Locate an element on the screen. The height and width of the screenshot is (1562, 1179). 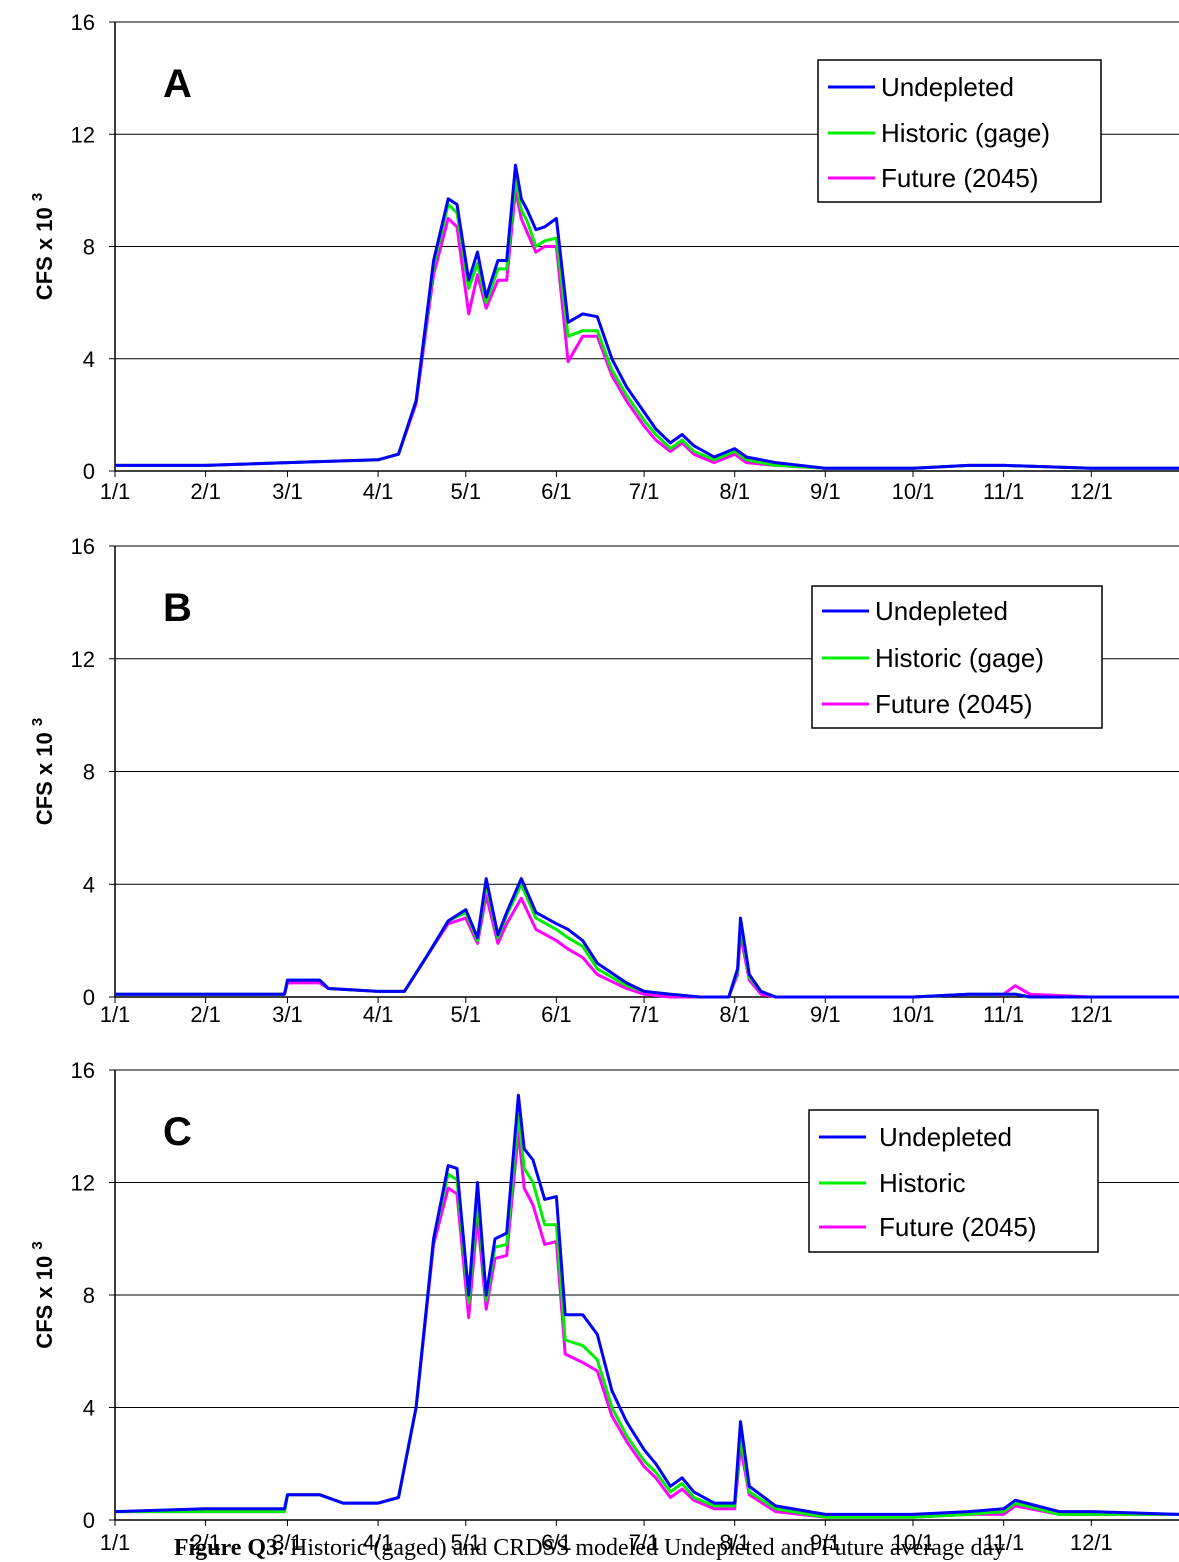
panel-label: C is located at coordinates (177, 1132).